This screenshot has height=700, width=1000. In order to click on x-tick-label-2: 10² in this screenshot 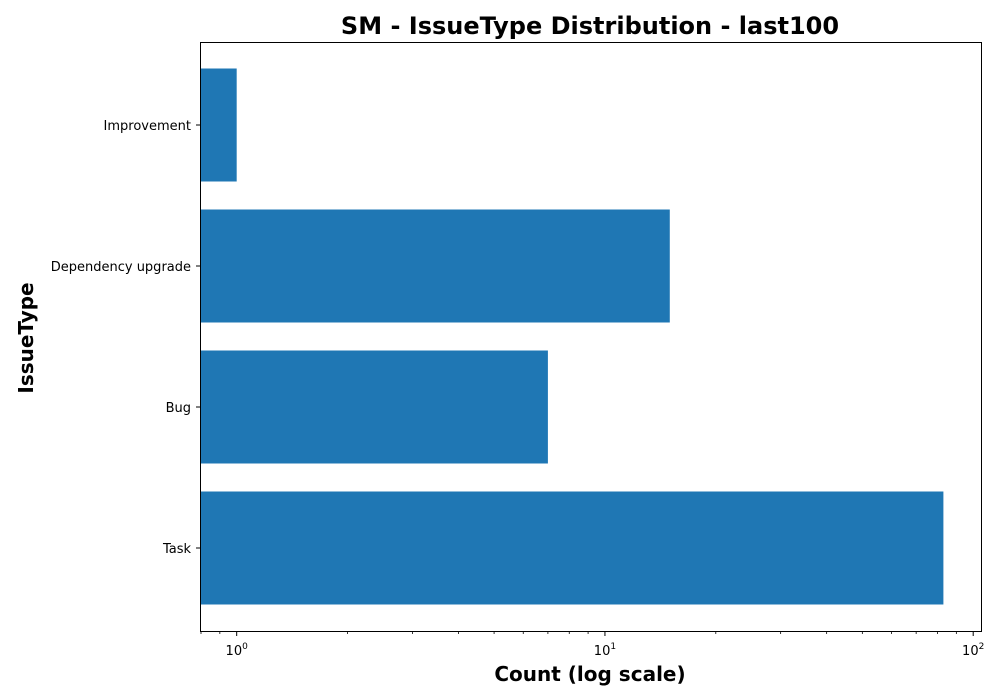, I will do `click(973, 650)`.